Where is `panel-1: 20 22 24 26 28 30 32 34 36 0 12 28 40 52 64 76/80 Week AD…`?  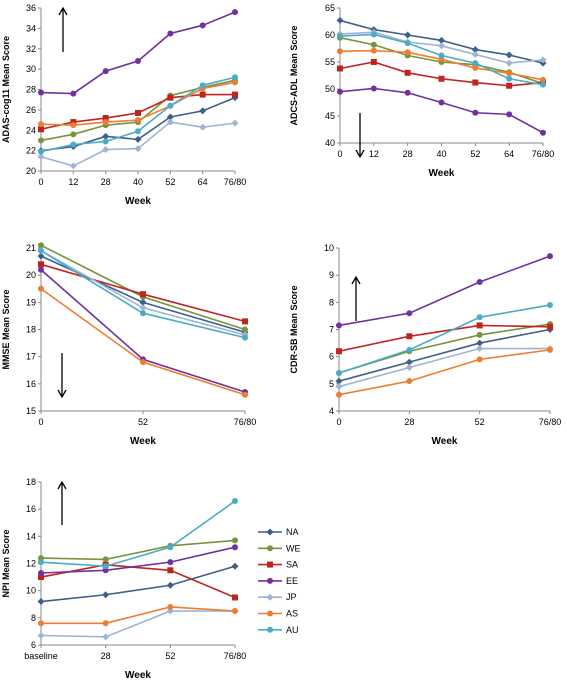 panel-1: 20 22 24 26 28 30 32 34 36 0 12 28 40 52 64 76/80 Week AD… is located at coordinates (123, 105).